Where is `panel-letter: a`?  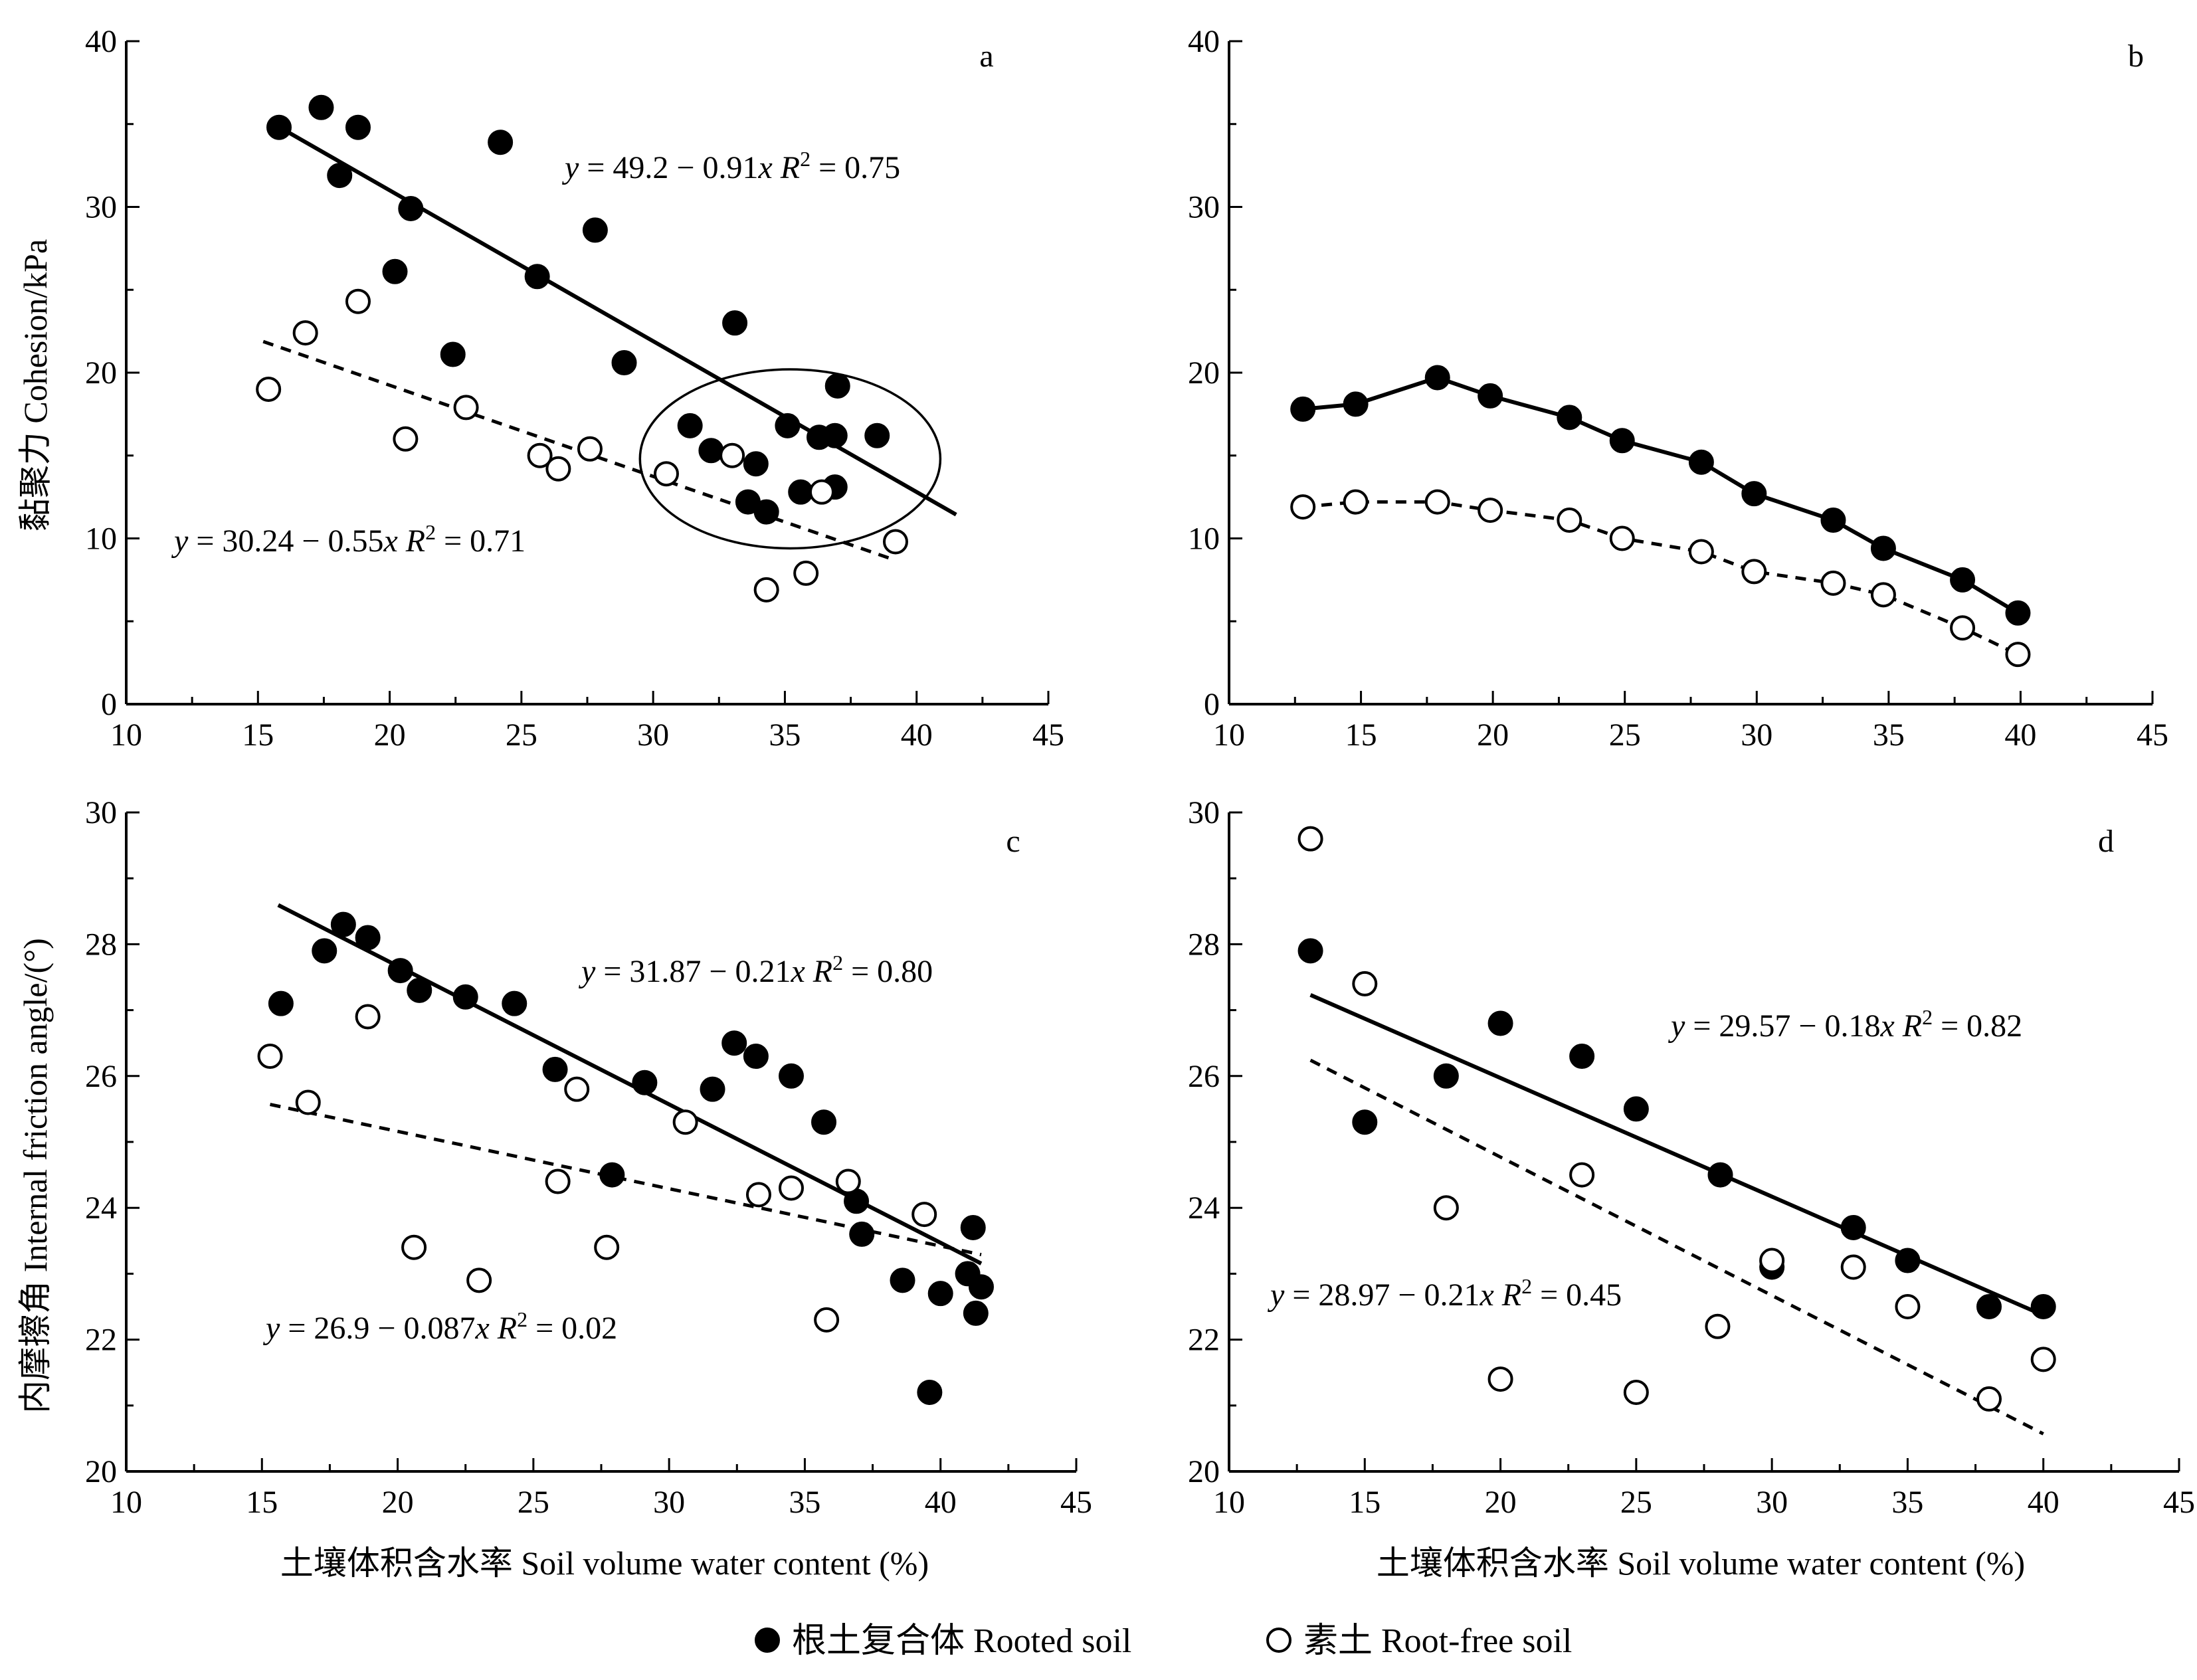
panel-letter: a is located at coordinates (986, 56).